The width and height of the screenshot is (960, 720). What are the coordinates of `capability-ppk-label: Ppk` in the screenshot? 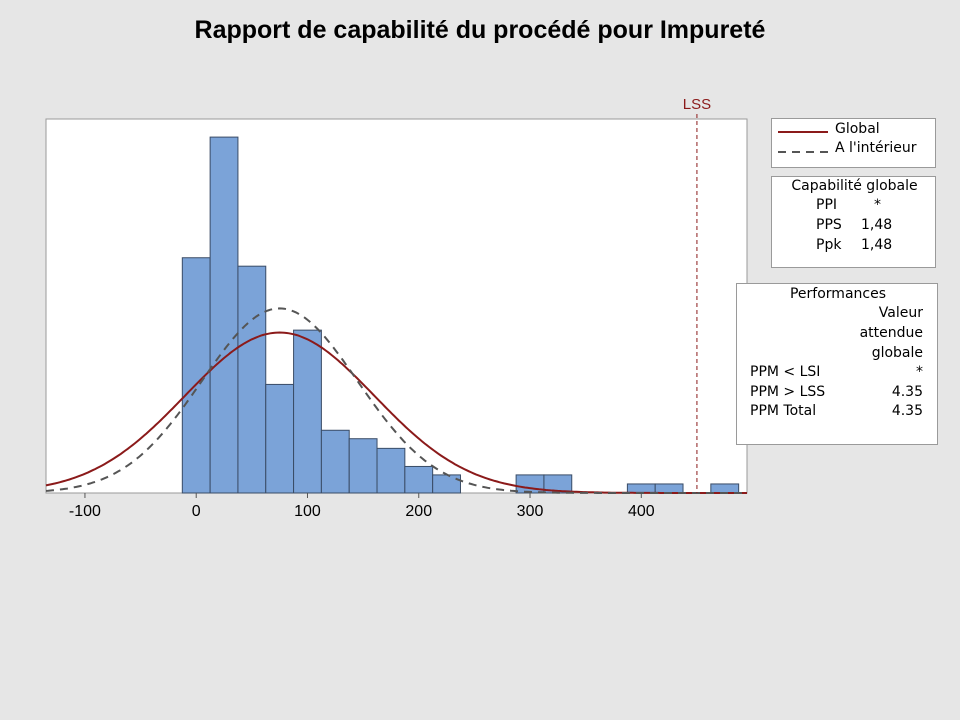 It's located at (829, 245).